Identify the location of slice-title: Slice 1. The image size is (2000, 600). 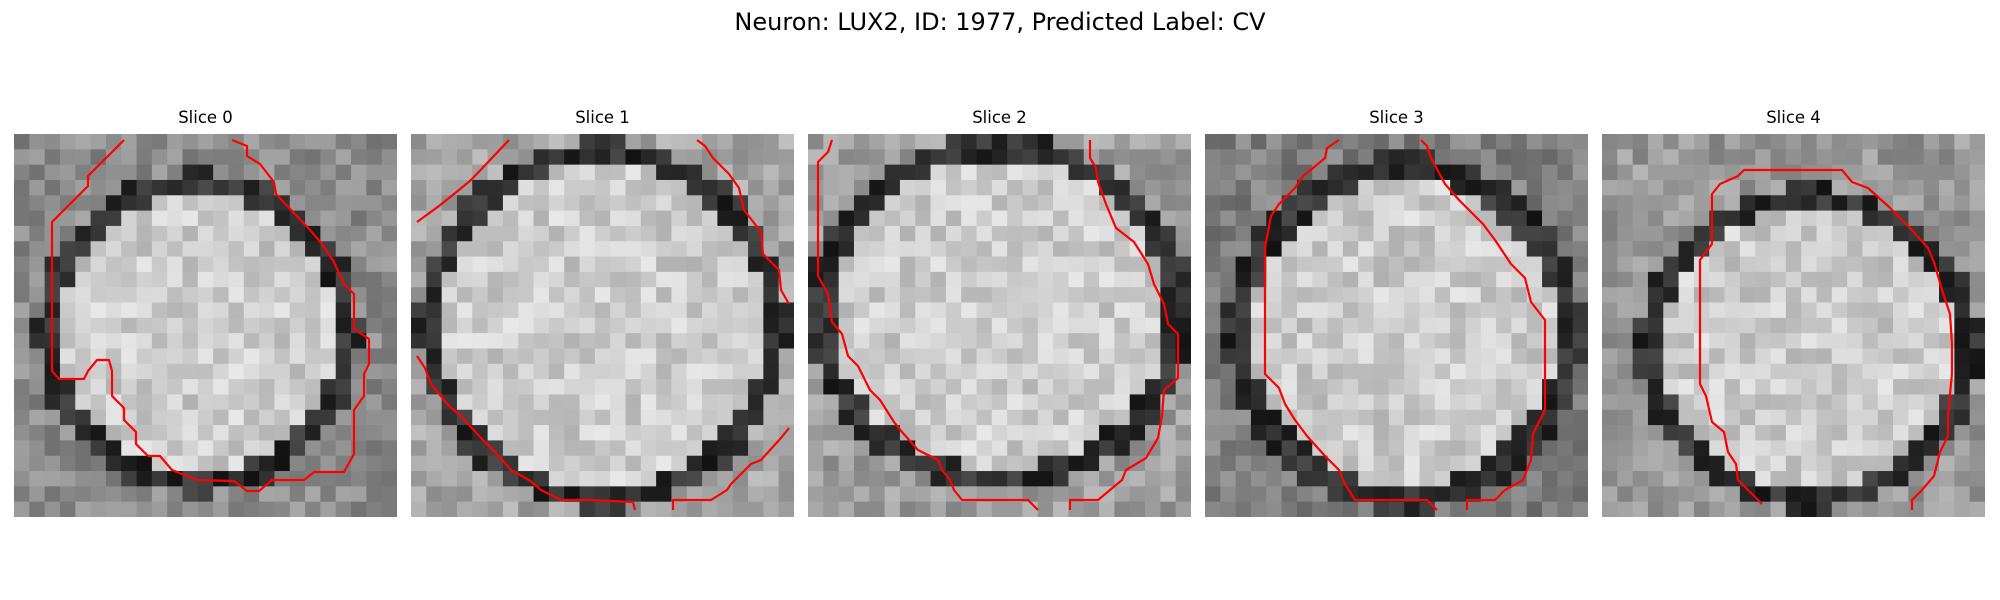
(602, 117).